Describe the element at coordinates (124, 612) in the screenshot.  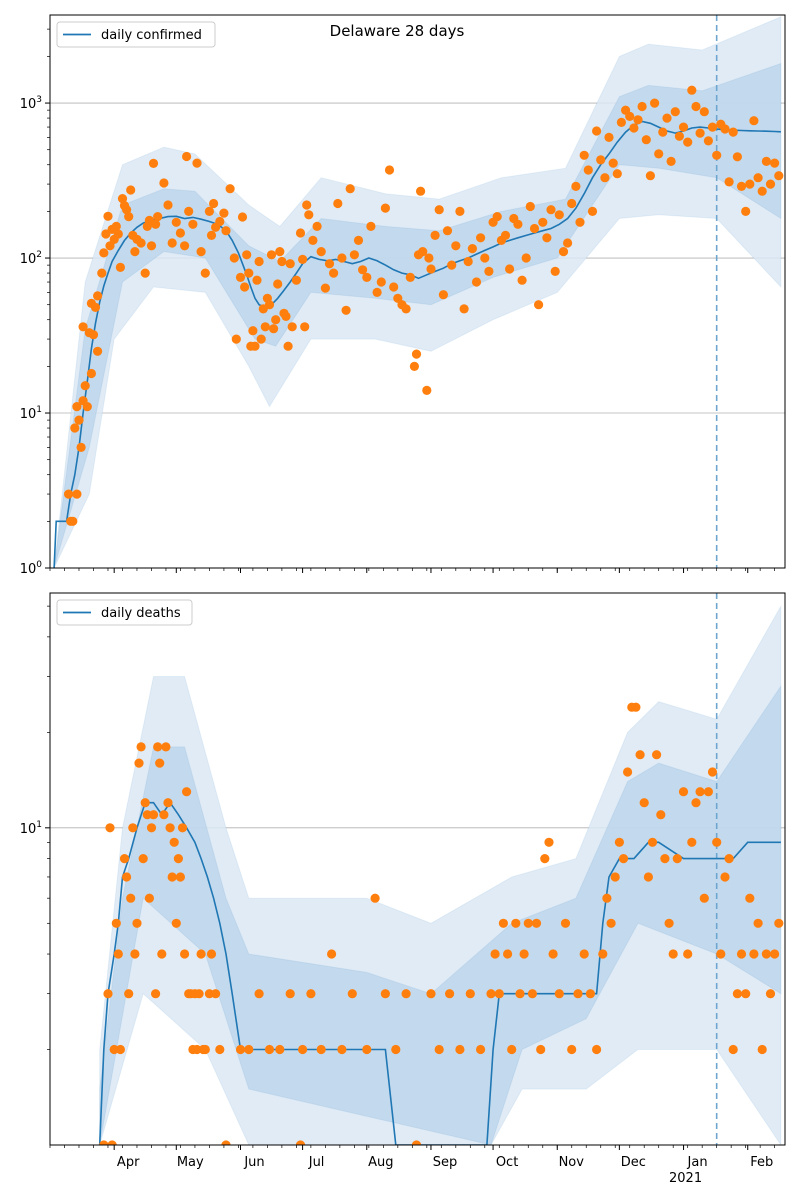
I see `legend: daily deaths` at that location.